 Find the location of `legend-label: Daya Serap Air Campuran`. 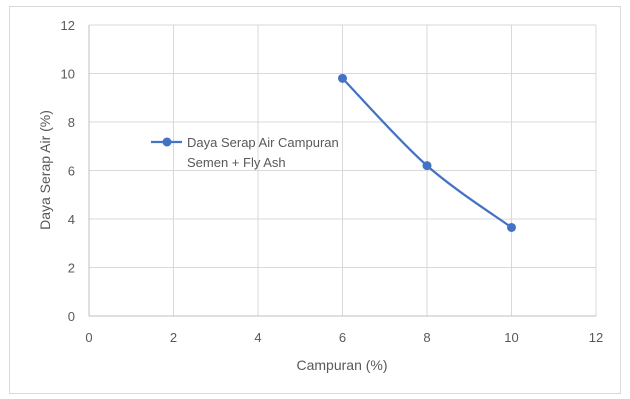

legend-label: Daya Serap Air Campuran is located at coordinates (263, 142).